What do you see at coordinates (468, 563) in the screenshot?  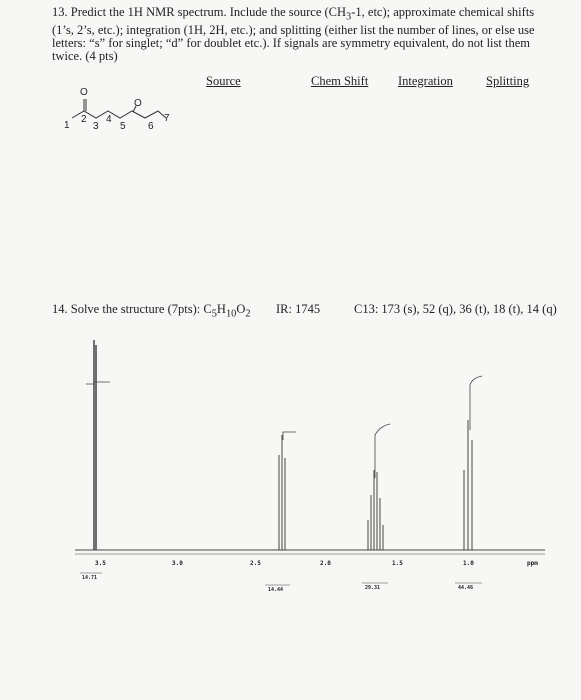 I see `axis-label: 1.0` at bounding box center [468, 563].